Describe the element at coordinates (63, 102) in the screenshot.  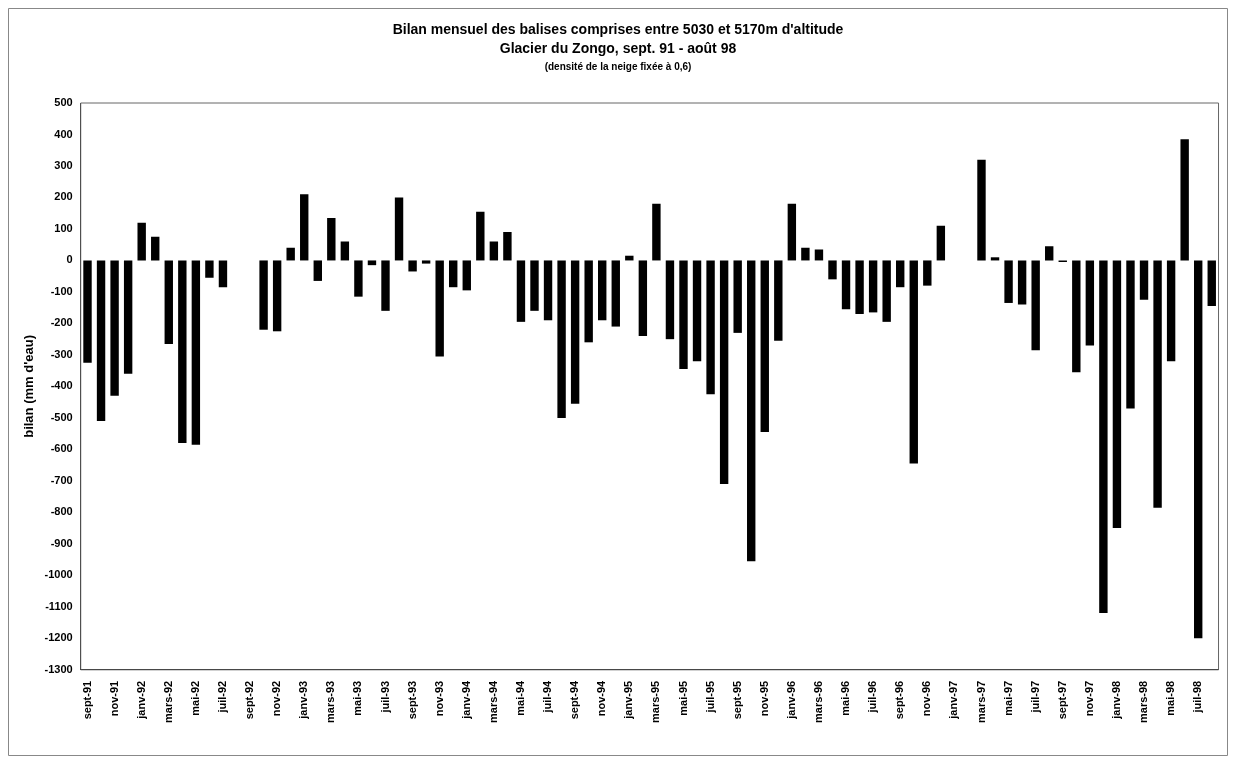
I see `y-tick-label: 500` at that location.